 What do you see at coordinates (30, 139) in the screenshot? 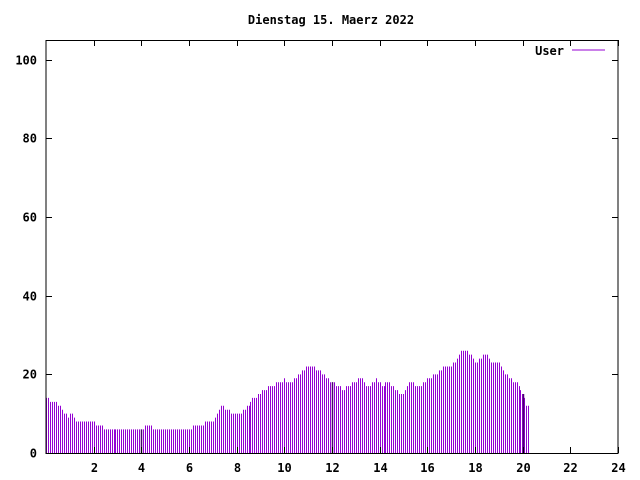
I see `y-tick-label: 80` at bounding box center [30, 139].